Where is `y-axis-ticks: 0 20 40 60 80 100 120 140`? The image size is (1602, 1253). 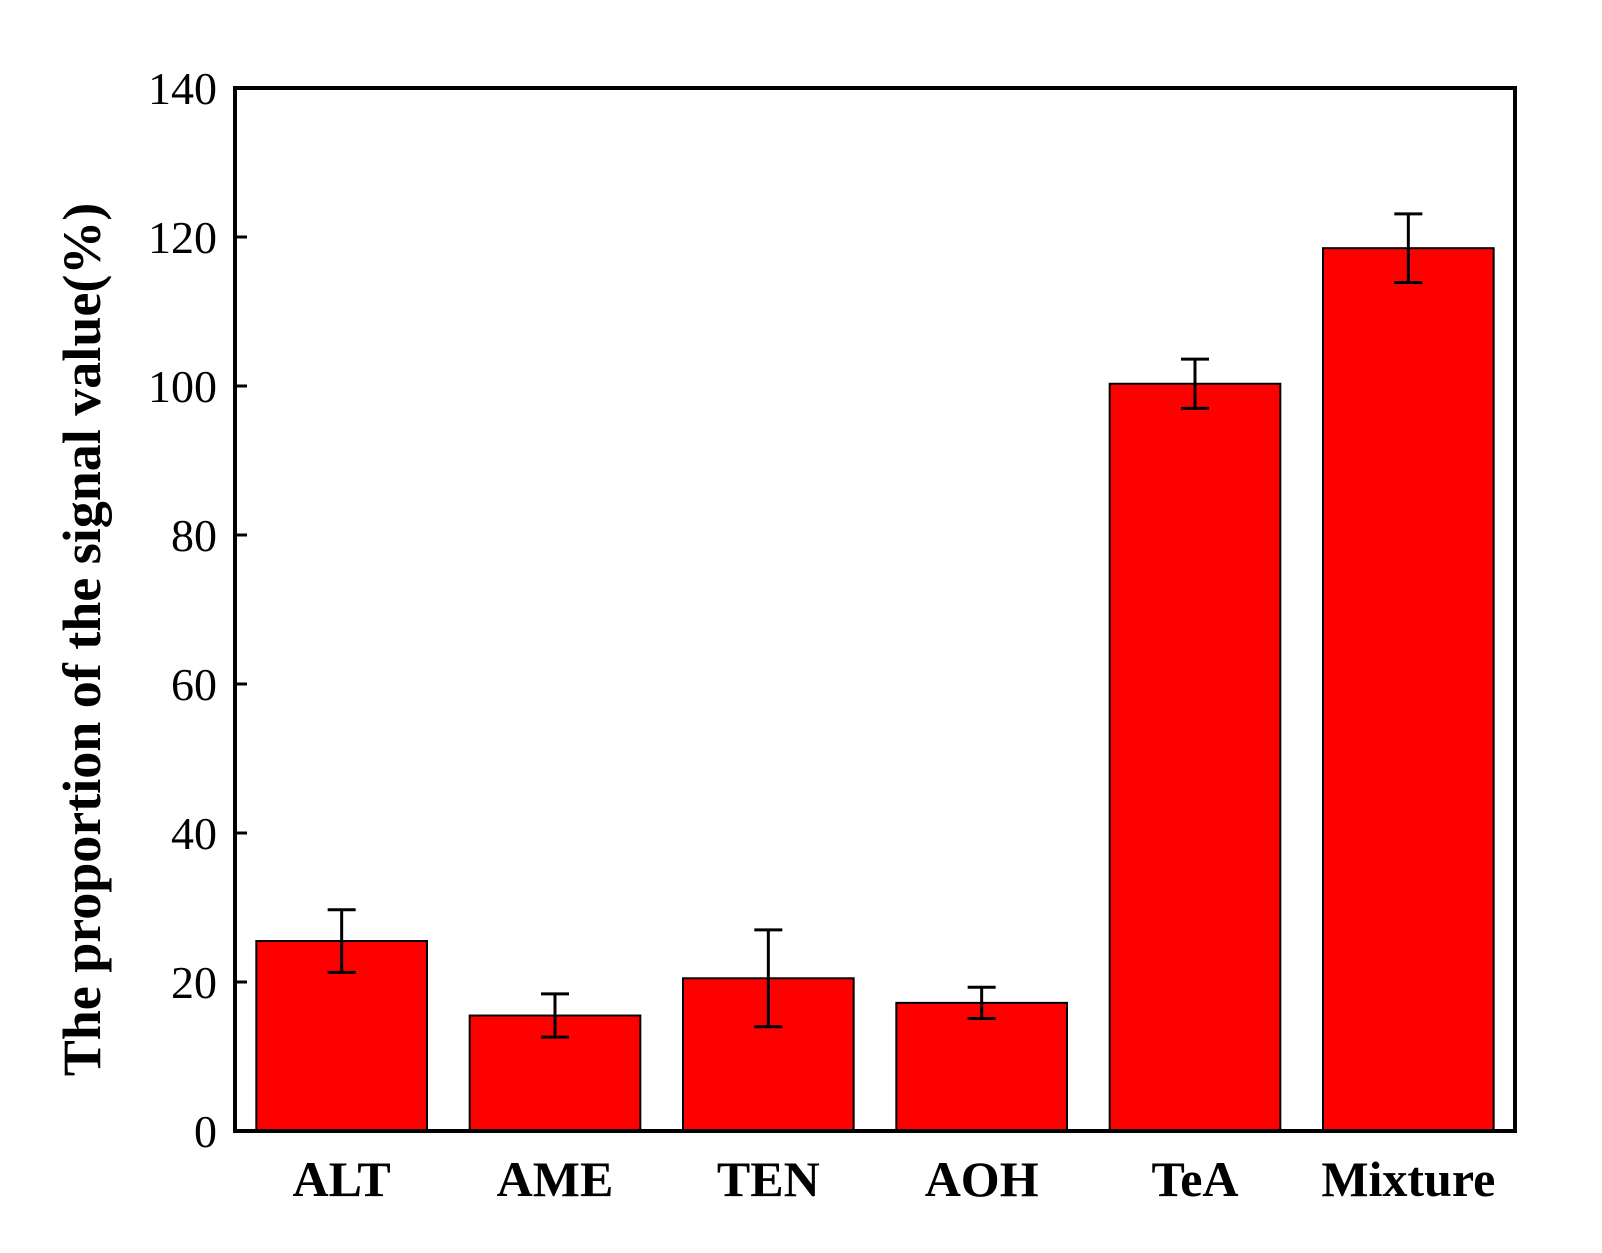 y-axis-ticks: 0 20 40 60 80 100 120 140 is located at coordinates (197, 610).